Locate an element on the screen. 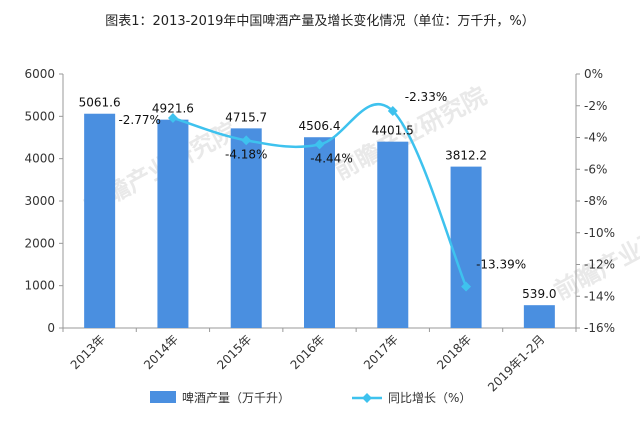  y-right-tick-label: -2% is located at coordinates (595, 106).